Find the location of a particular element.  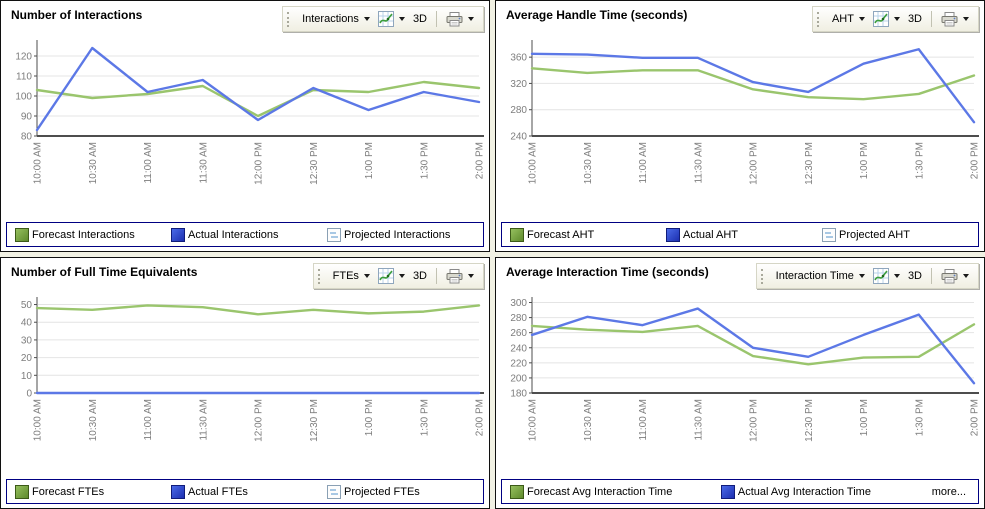

metric-dropdown-label: FTEs is located at coordinates (345, 276).